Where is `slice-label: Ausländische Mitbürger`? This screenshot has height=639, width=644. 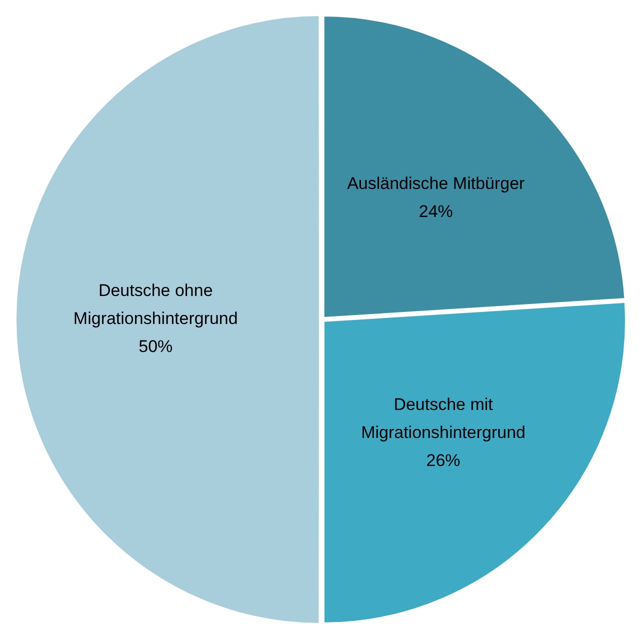
slice-label: Ausländische Mitbürger is located at coordinates (436, 183).